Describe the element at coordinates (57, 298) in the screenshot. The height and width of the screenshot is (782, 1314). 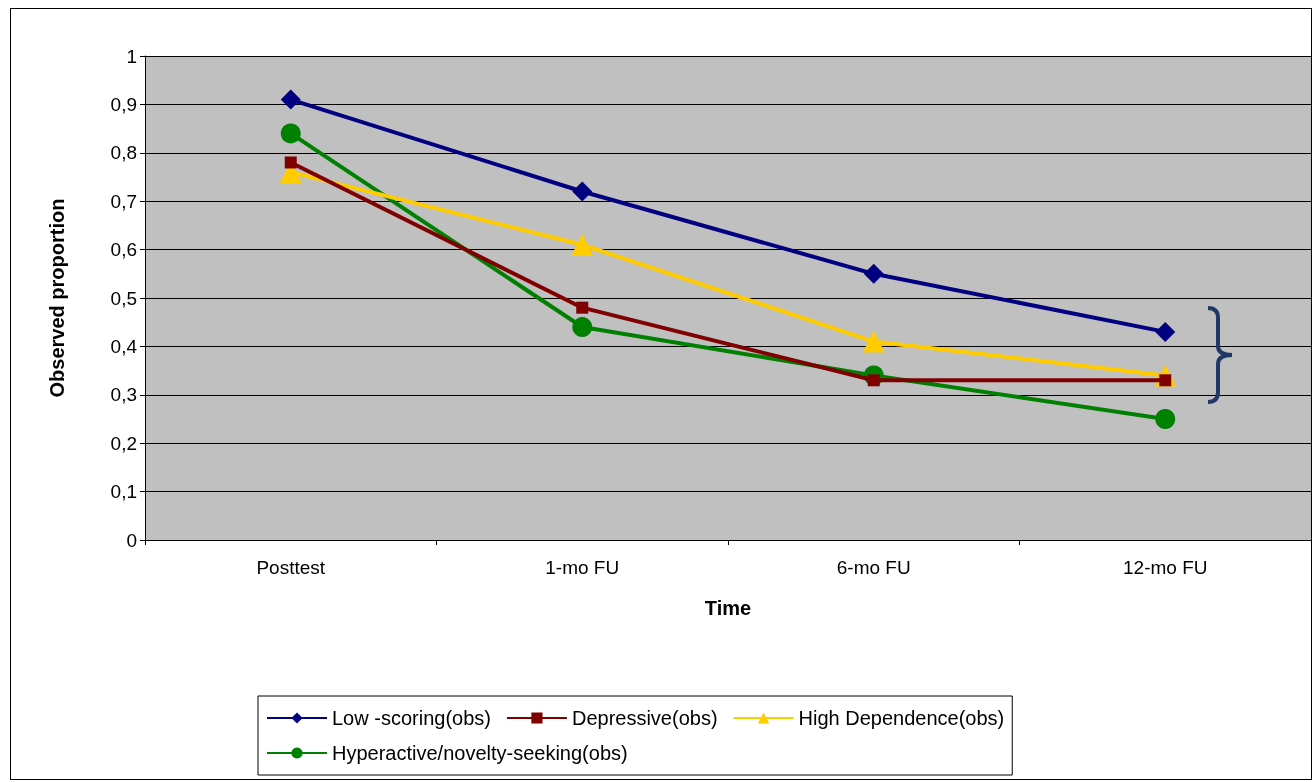
I see `y-axis-title: Observed proportion` at that location.